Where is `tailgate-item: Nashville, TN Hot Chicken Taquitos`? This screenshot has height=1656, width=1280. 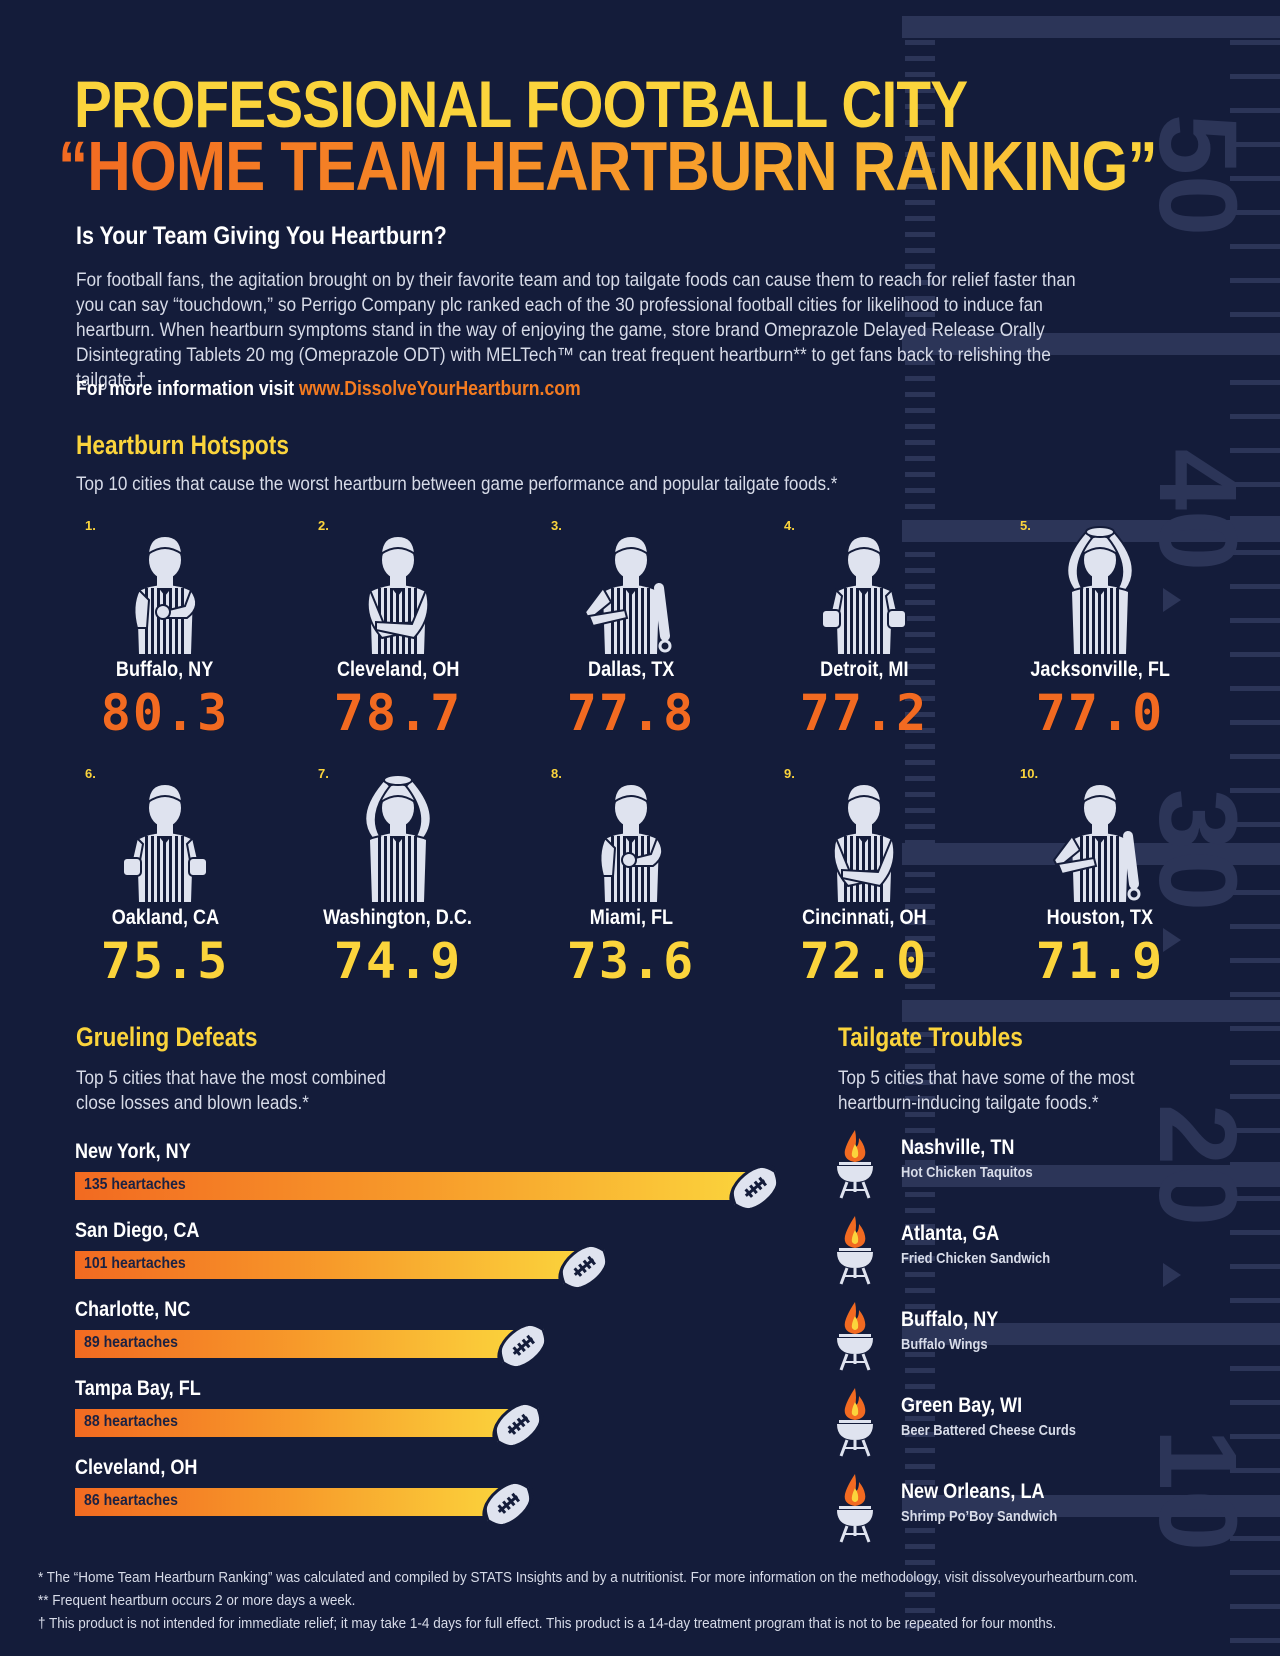 tailgate-item: Nashville, TN Hot Chicken Taquitos is located at coordinates (1025, 1168).